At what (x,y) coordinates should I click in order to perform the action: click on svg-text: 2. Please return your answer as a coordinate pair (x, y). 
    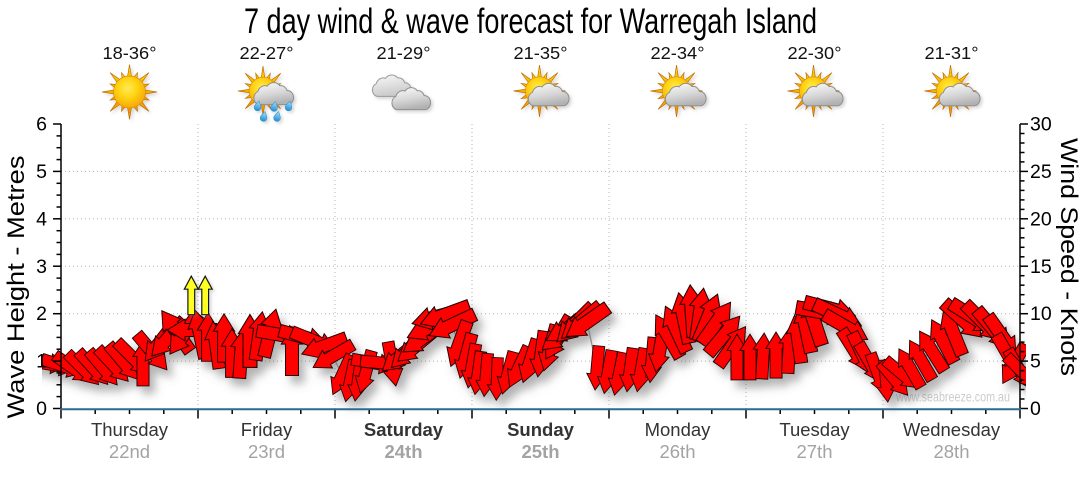
    Looking at the image, I should click on (41, 314).